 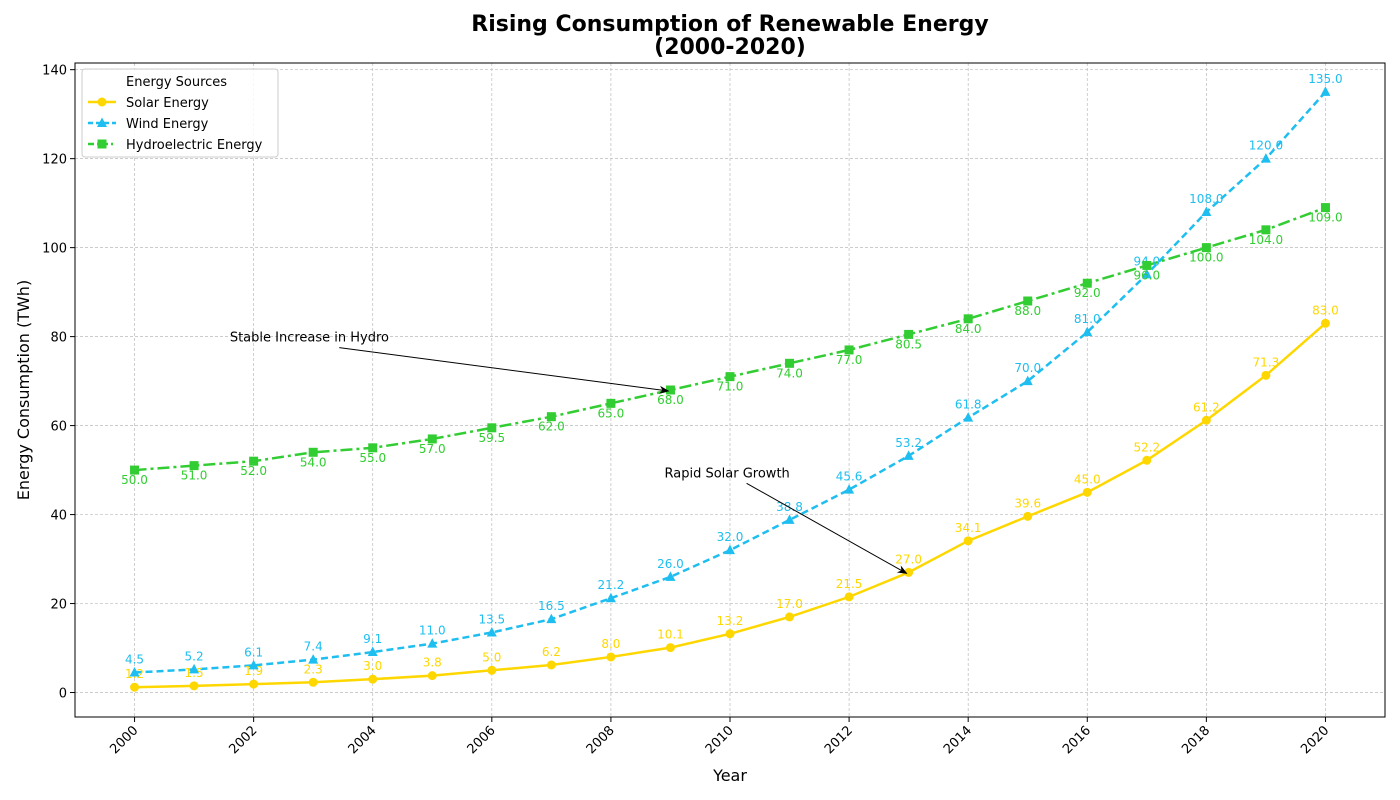 What do you see at coordinates (134, 660) in the screenshot?
I see `data-label: 4.5` at bounding box center [134, 660].